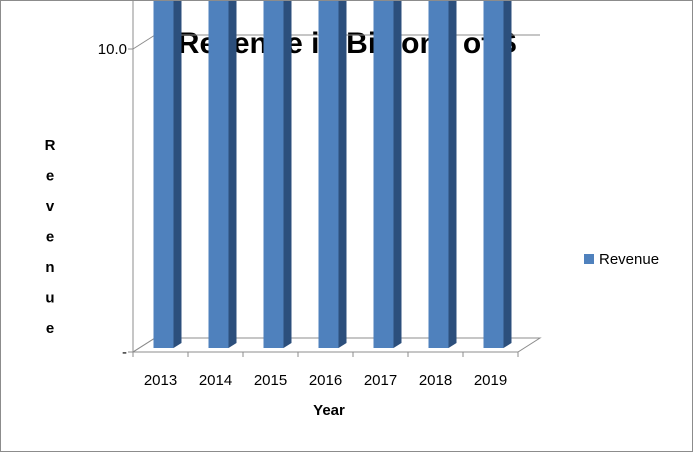 This screenshot has height=453, width=693. I want to click on floor, so click(336, 345).